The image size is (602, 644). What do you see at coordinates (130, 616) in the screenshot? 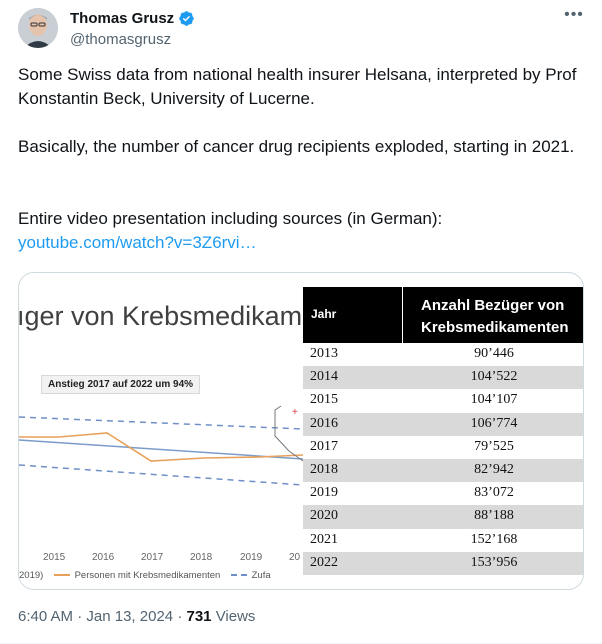
I see `tweet-date: Jan 13, 2024` at bounding box center [130, 616].